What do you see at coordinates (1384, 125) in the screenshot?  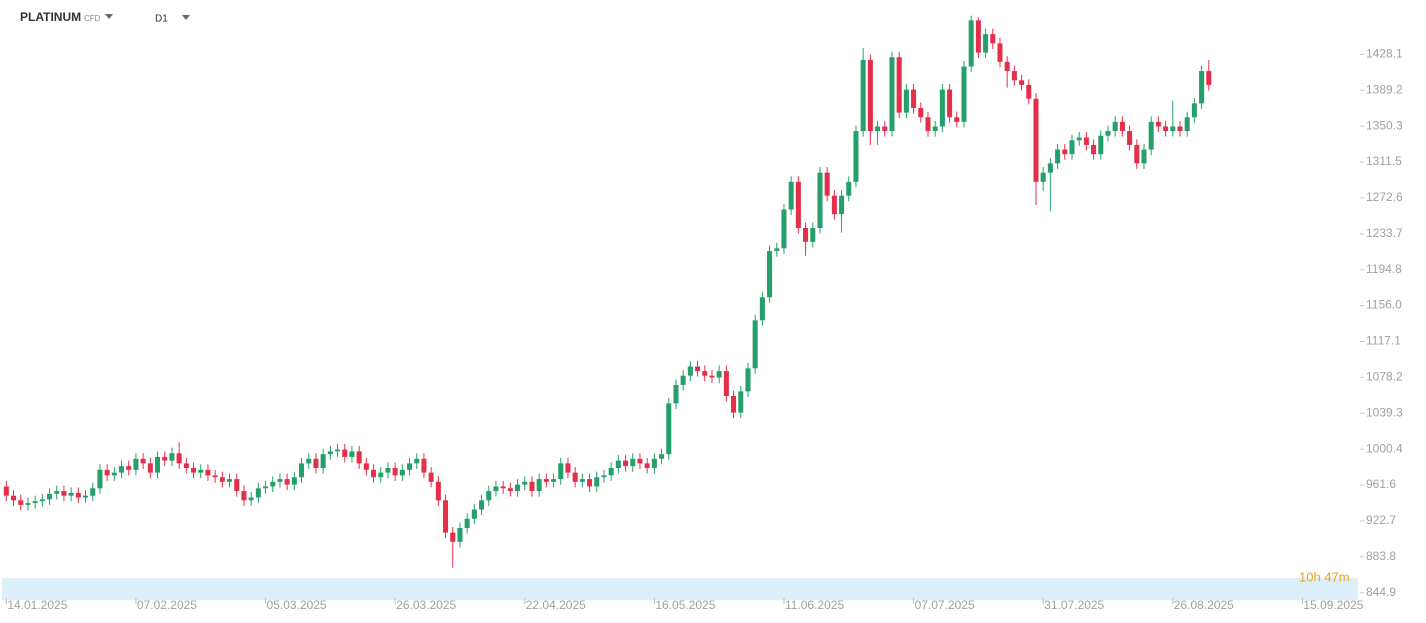 I see `y-tick-label: 1350.3` at bounding box center [1384, 125].